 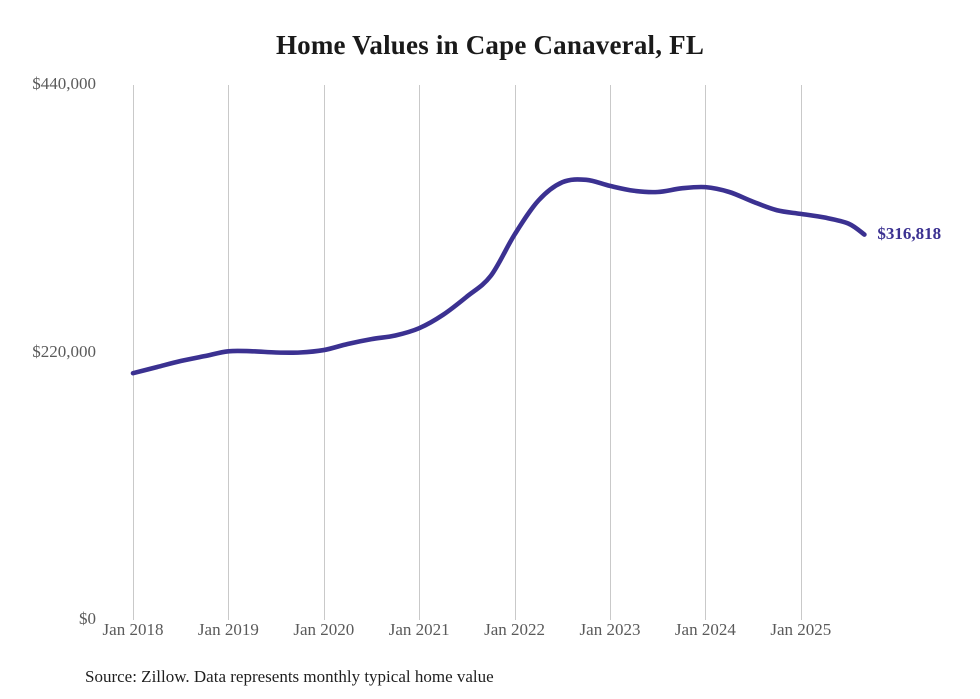 I want to click on x-tick-jan-2025: Jan 2025, so click(x=801, y=629).